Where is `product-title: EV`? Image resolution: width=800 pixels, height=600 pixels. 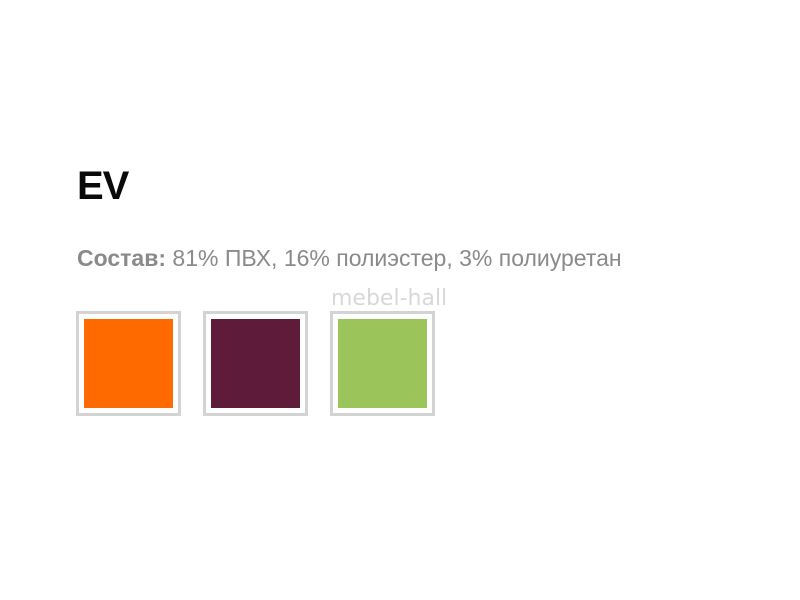
product-title: EV is located at coordinates (103, 186).